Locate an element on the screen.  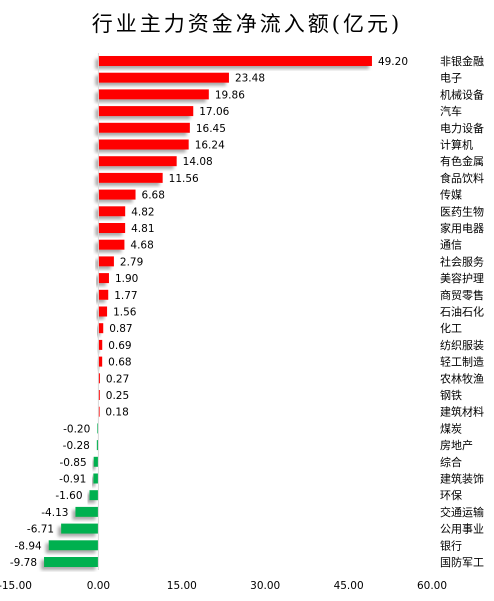
x-tick-label: -15.00 is located at coordinates (16, 586).